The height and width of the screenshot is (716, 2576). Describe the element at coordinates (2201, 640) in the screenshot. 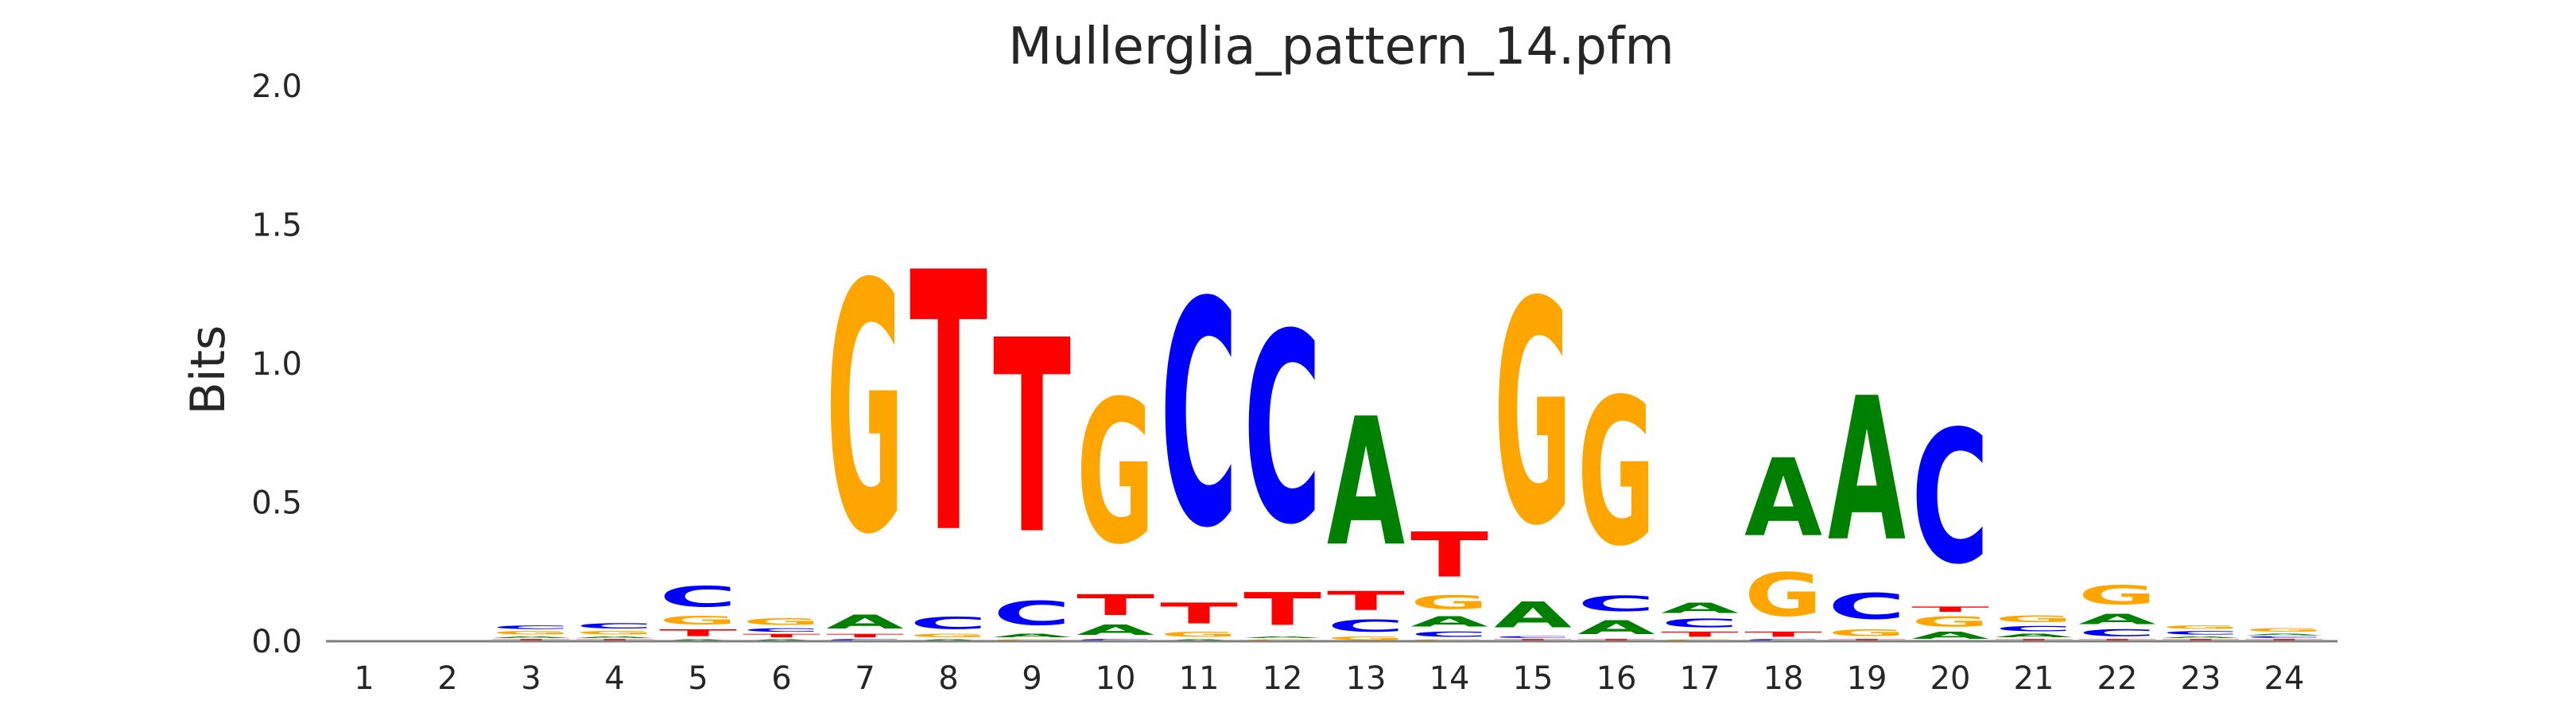

I see `logo-letter-T-pos-23: T` at that location.